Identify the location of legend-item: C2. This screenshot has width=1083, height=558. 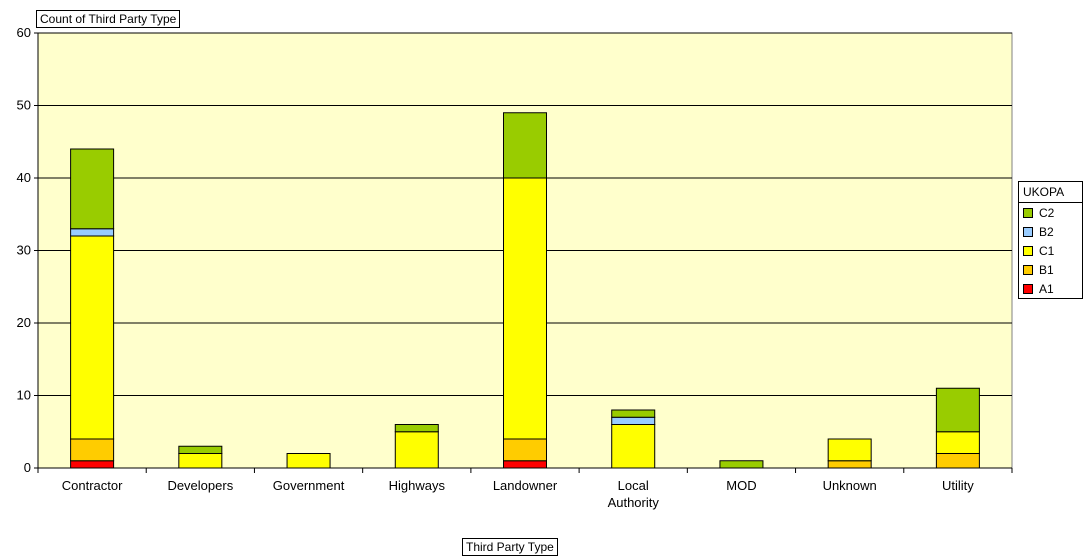
(1050, 212).